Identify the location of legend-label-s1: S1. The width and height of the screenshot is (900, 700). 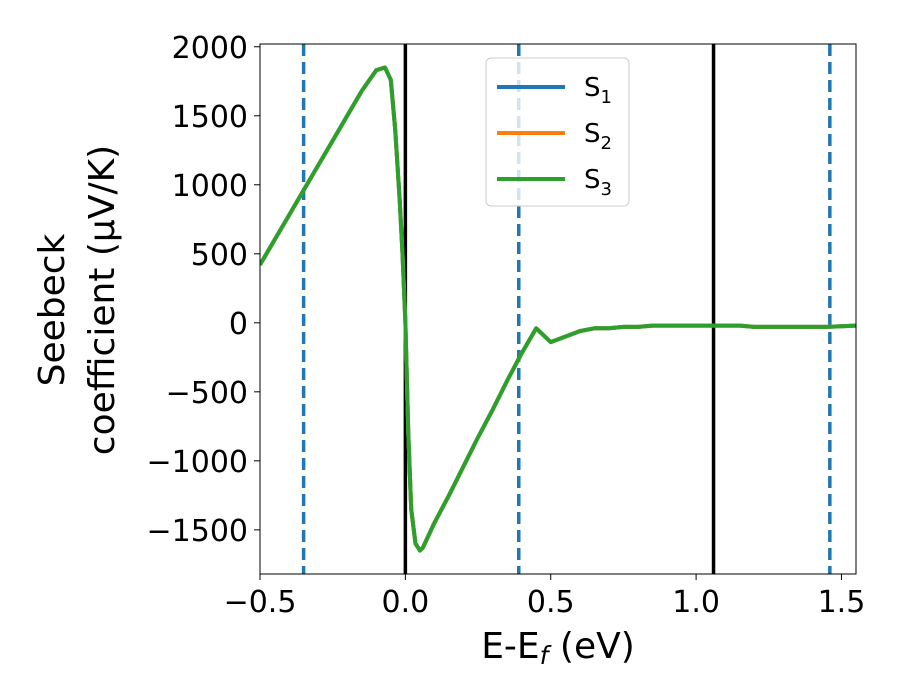
(598, 90).